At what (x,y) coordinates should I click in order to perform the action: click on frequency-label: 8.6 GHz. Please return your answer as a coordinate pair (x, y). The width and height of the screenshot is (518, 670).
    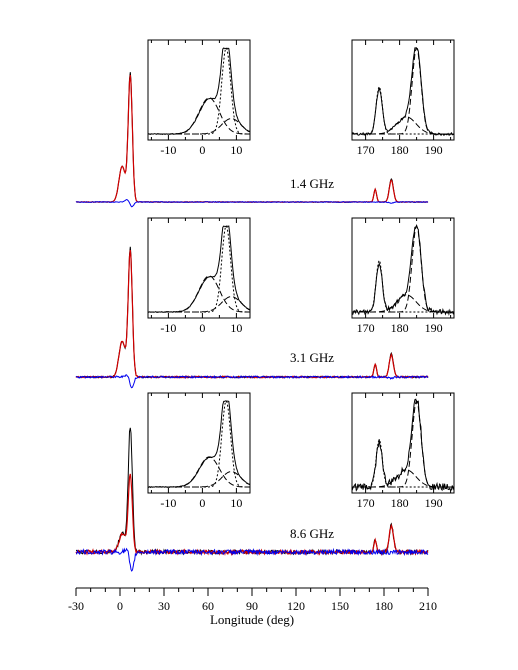
    Looking at the image, I should click on (312, 533).